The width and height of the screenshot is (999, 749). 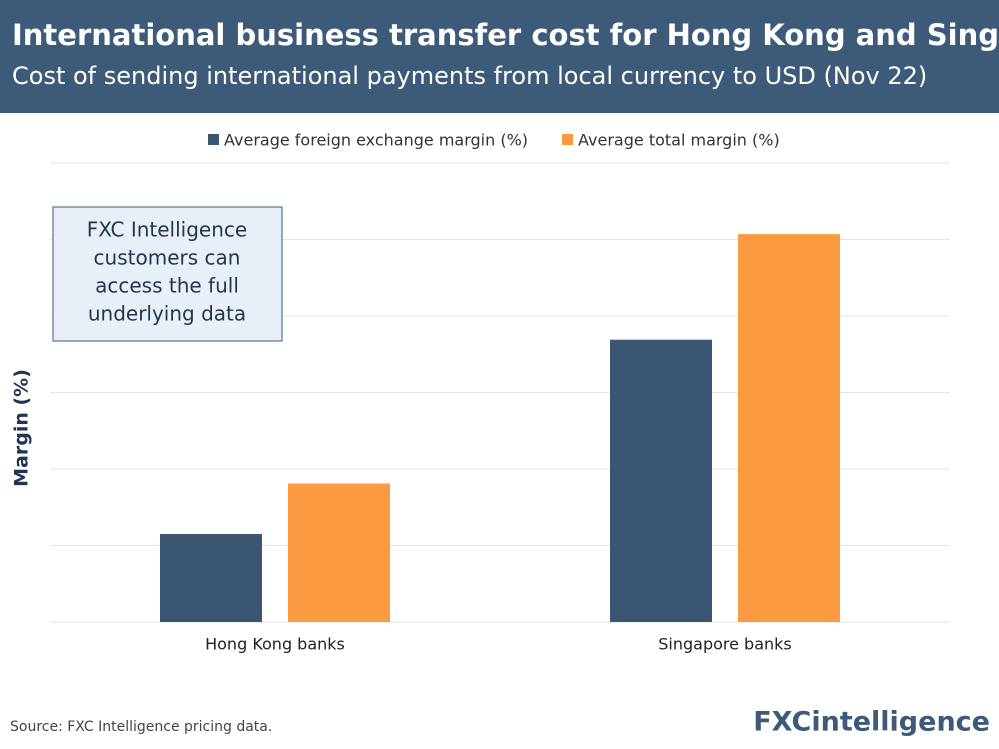 What do you see at coordinates (376, 140) in the screenshot?
I see `legend-label: Average foreign exchange margin (%)` at bounding box center [376, 140].